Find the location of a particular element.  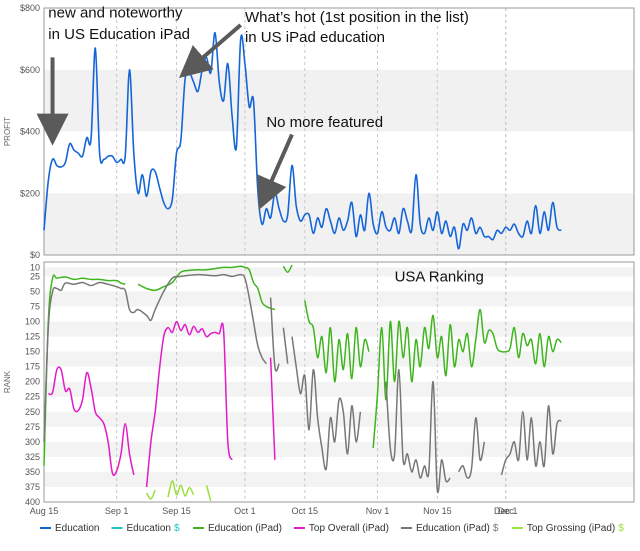

profit-y-axis-title: PROFIT is located at coordinates (7, 131).